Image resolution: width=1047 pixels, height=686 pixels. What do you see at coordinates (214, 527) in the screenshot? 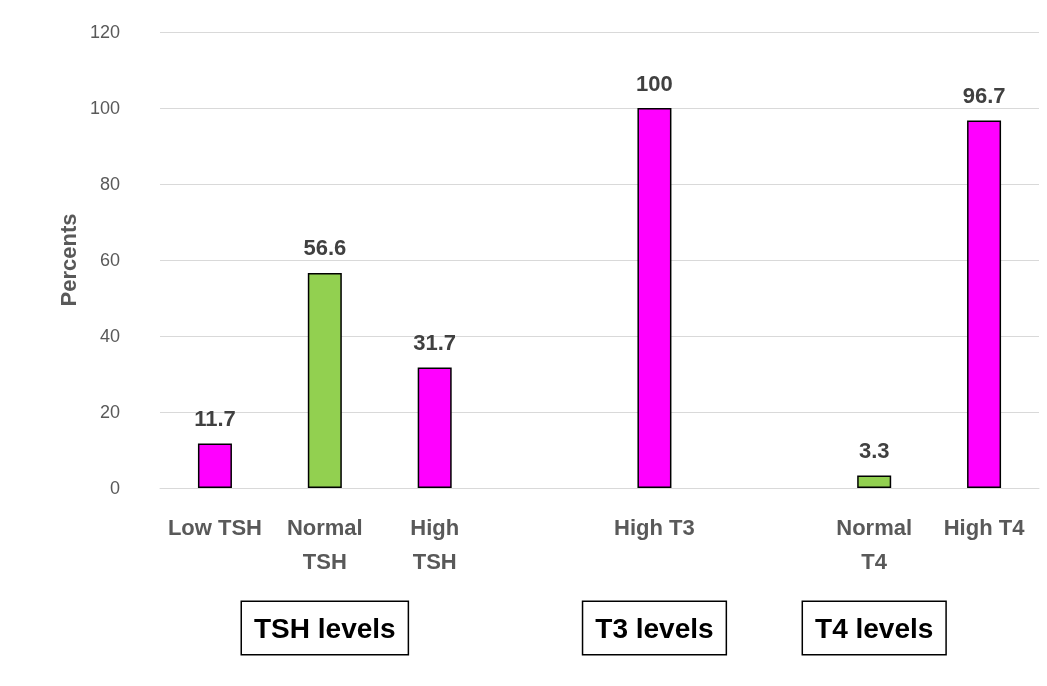
I see `x-tick-label: Low TSH` at bounding box center [214, 527].